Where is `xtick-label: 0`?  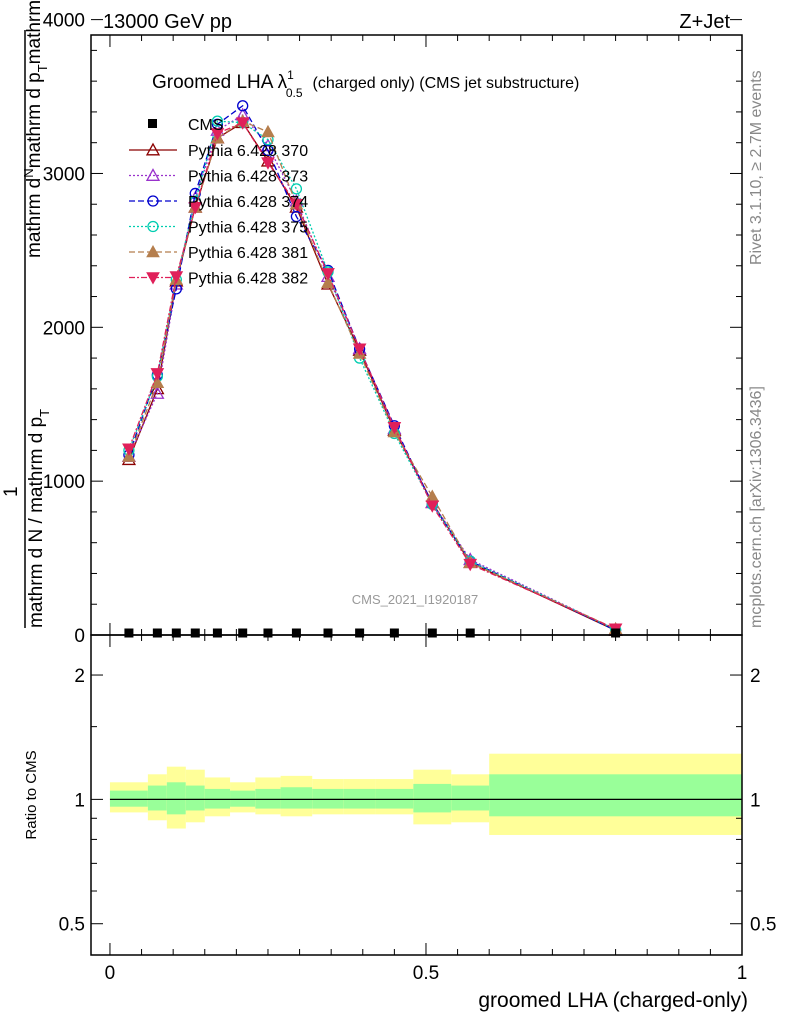 xtick-label: 0 is located at coordinates (110, 973).